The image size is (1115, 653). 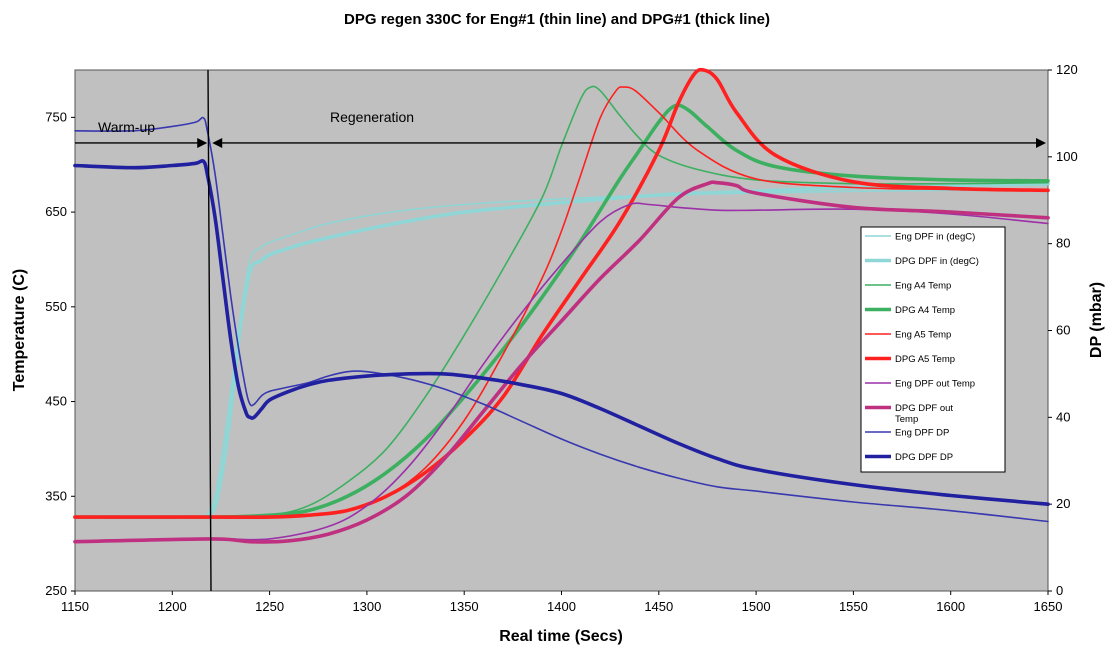 I want to click on y2-tick-label: 20, so click(x=1063, y=503).